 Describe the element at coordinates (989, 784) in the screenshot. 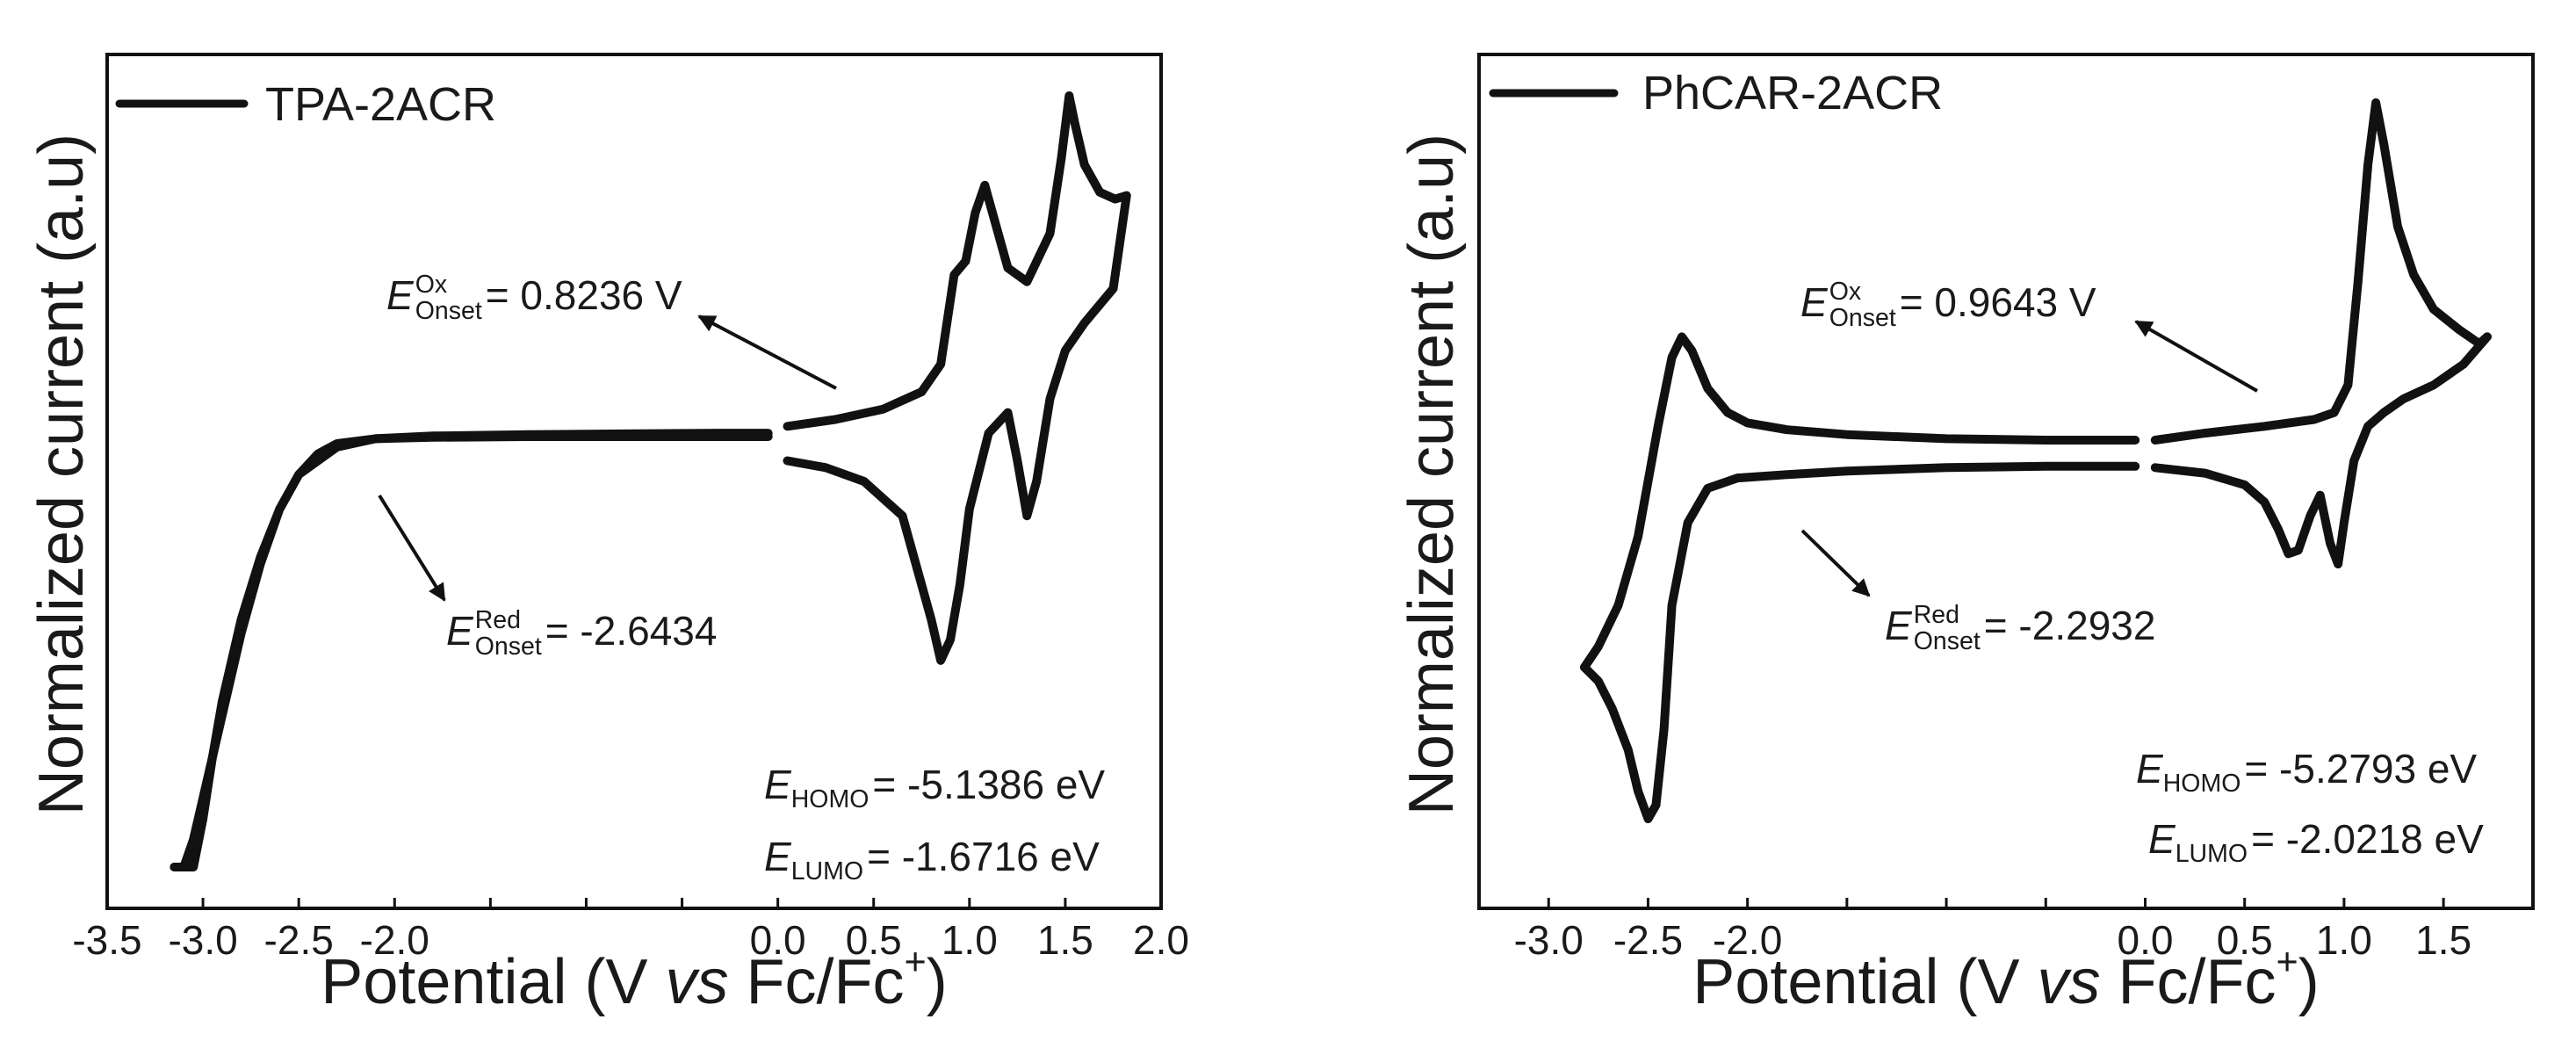

I see `annotation-value: = -5.1386 eV` at that location.